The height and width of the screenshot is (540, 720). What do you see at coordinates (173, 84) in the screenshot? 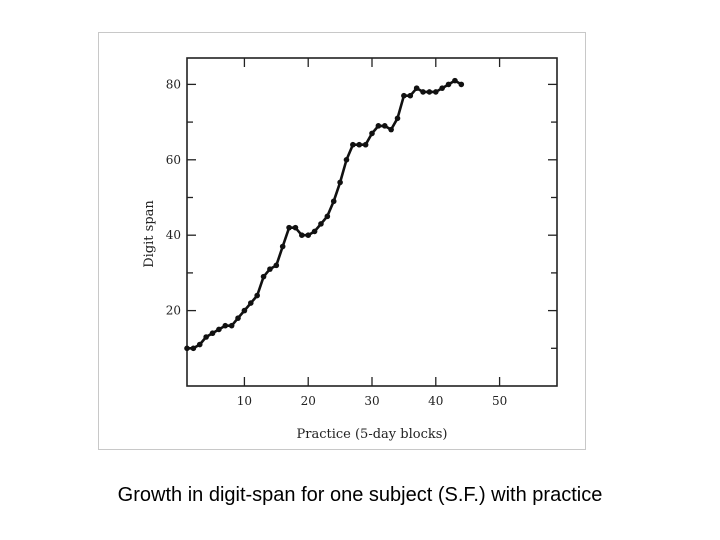
I see `y-tick-label: 80` at bounding box center [173, 84].